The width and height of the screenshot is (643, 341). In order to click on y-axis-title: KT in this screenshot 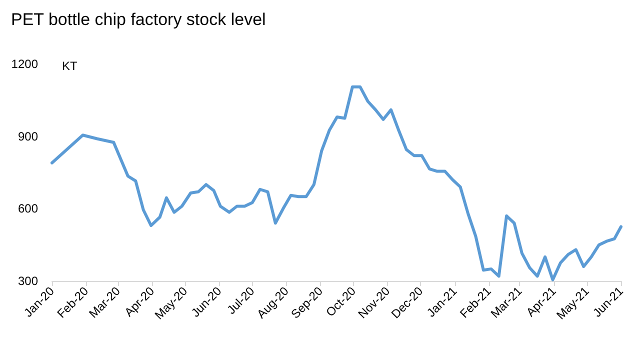, I will do `click(70, 66)`.